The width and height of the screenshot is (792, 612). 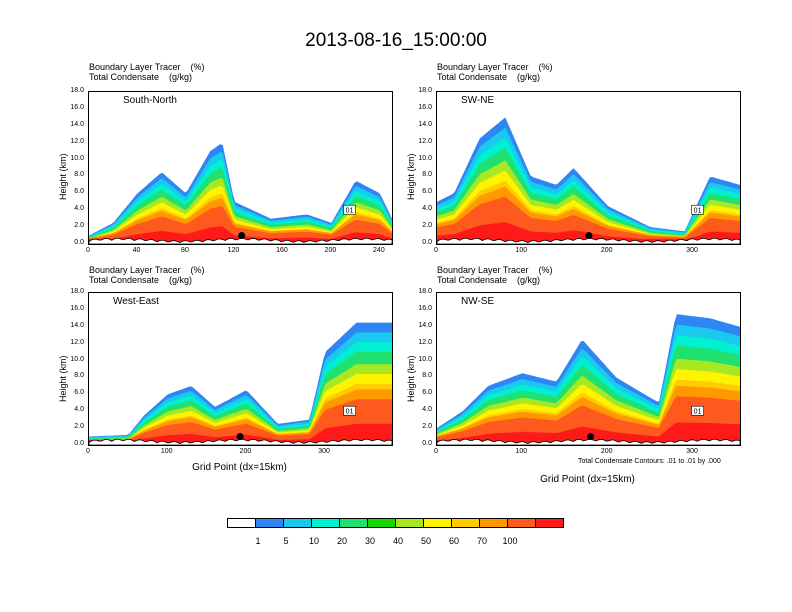 What do you see at coordinates (233, 250) in the screenshot?
I see `x-tick-label: 120` at bounding box center [233, 250].